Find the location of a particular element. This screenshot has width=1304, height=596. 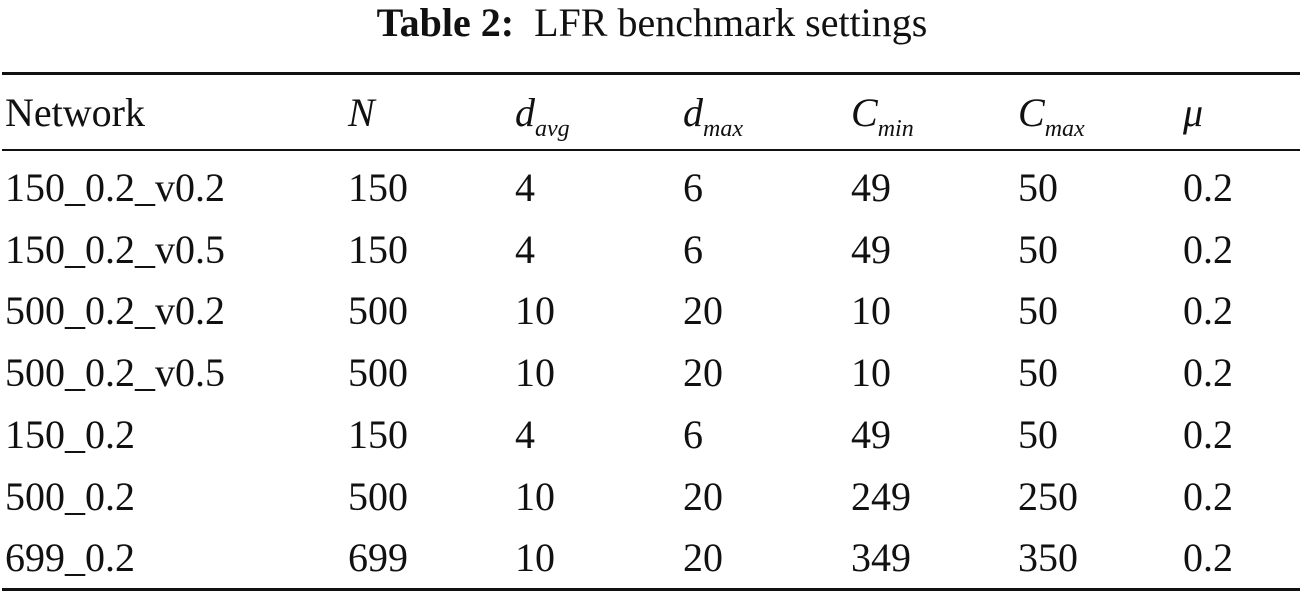

header-cell: davg is located at coordinates (542, 116).